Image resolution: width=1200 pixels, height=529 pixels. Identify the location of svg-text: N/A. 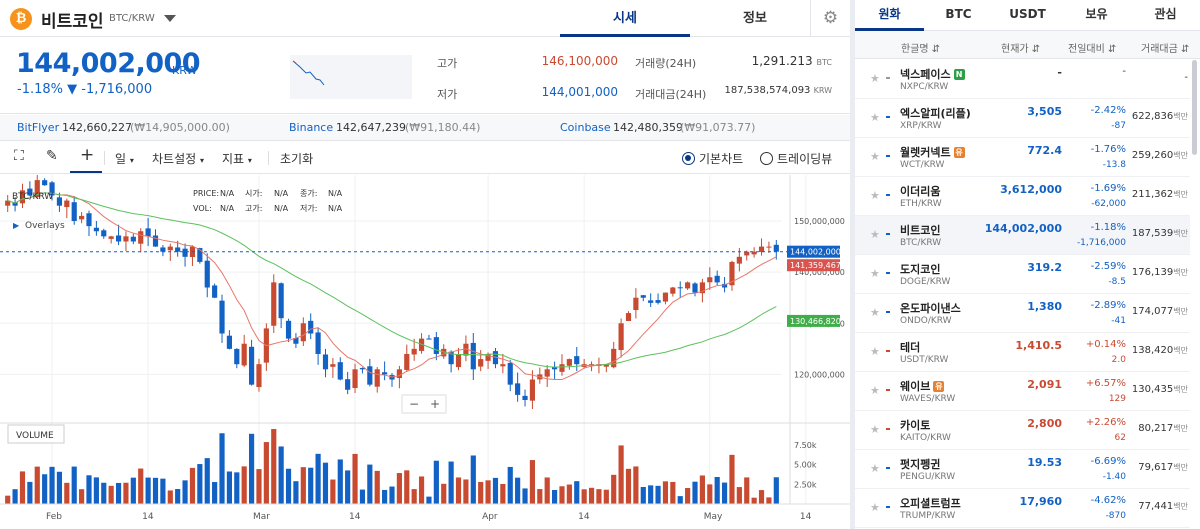
(227, 208).